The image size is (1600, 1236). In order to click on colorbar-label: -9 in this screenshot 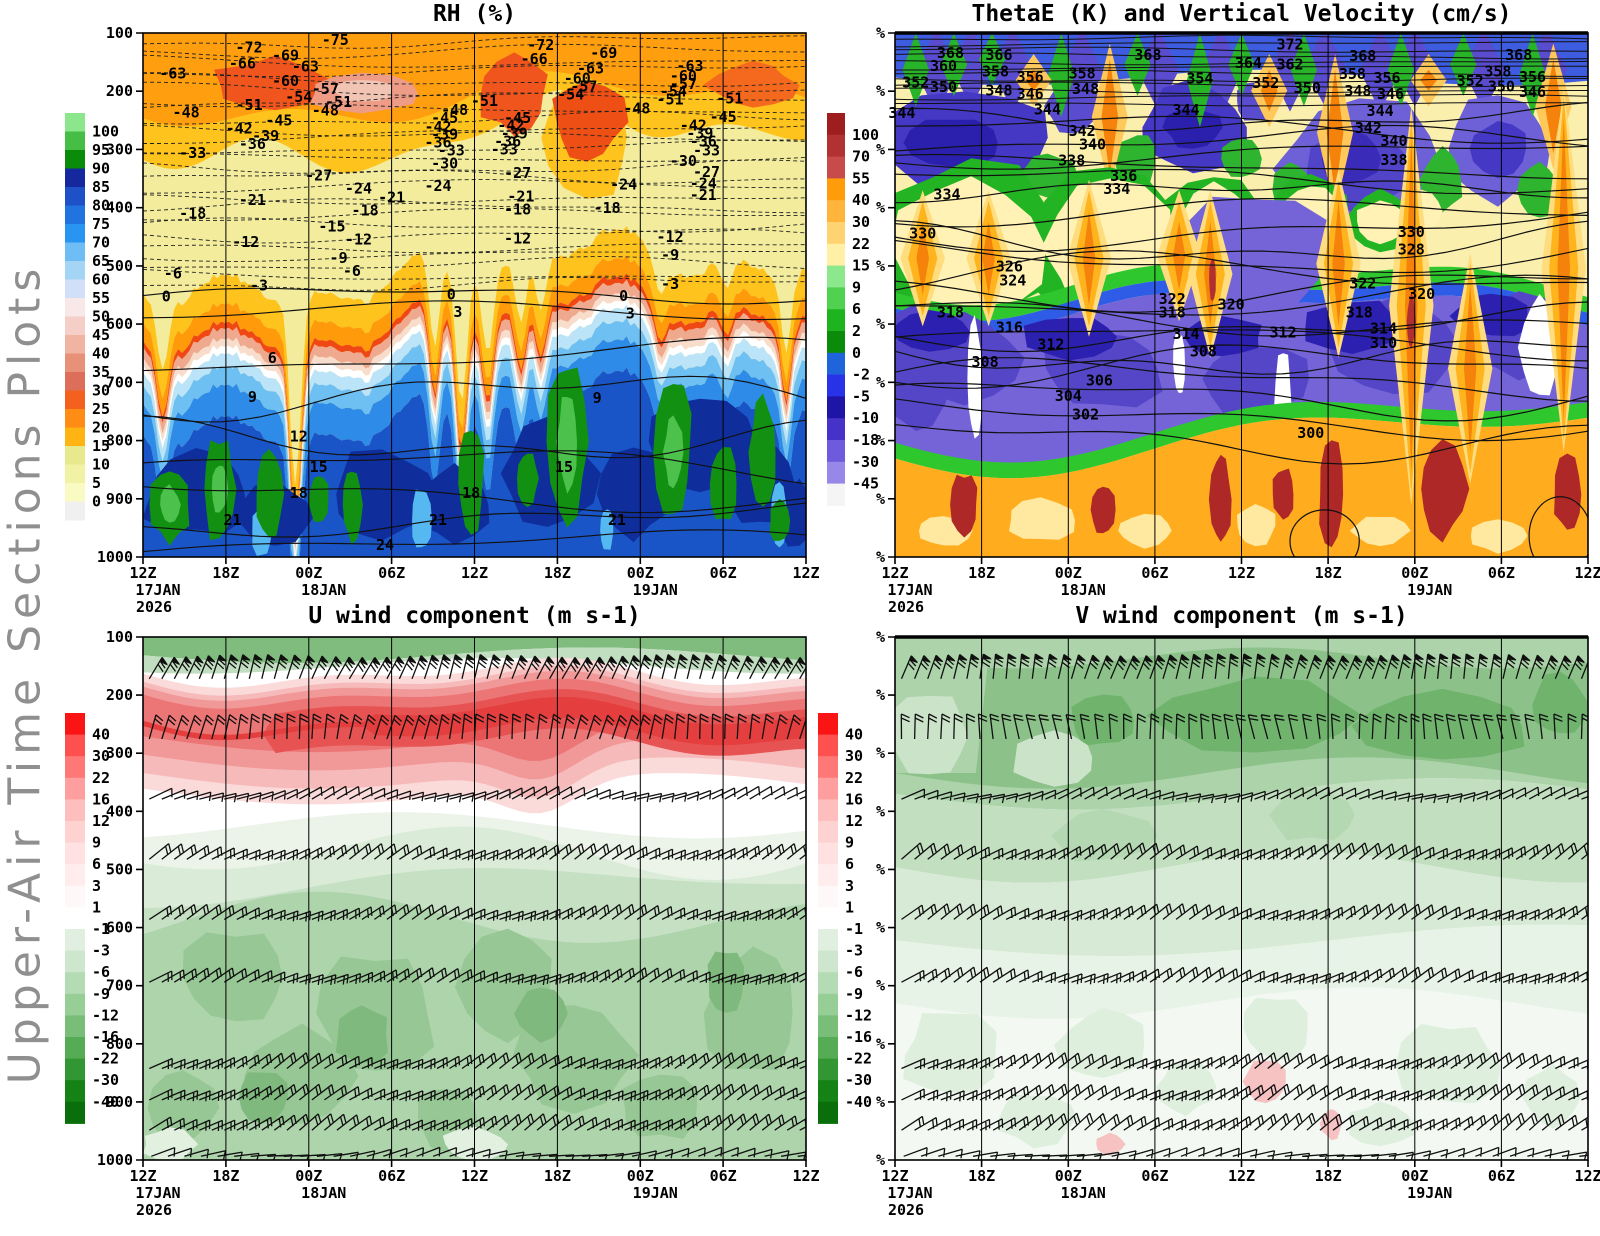, I will do `click(101, 994)`.